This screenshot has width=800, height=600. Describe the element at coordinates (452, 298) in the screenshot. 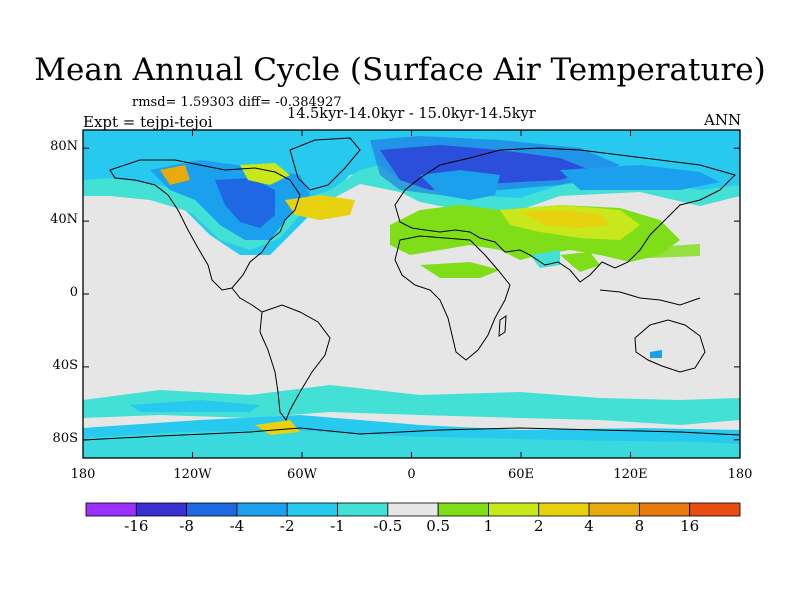

I see `coastline-africa` at that location.